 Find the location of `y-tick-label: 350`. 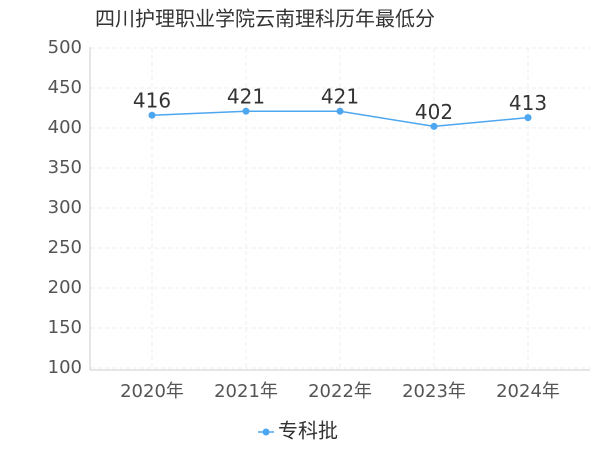

y-tick-label: 350 is located at coordinates (65, 167).